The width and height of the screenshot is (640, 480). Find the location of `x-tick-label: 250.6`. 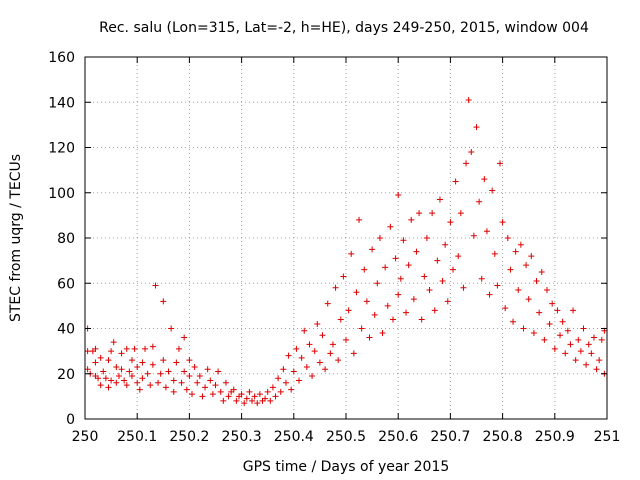

x-tick-label: 250.6 is located at coordinates (398, 437).